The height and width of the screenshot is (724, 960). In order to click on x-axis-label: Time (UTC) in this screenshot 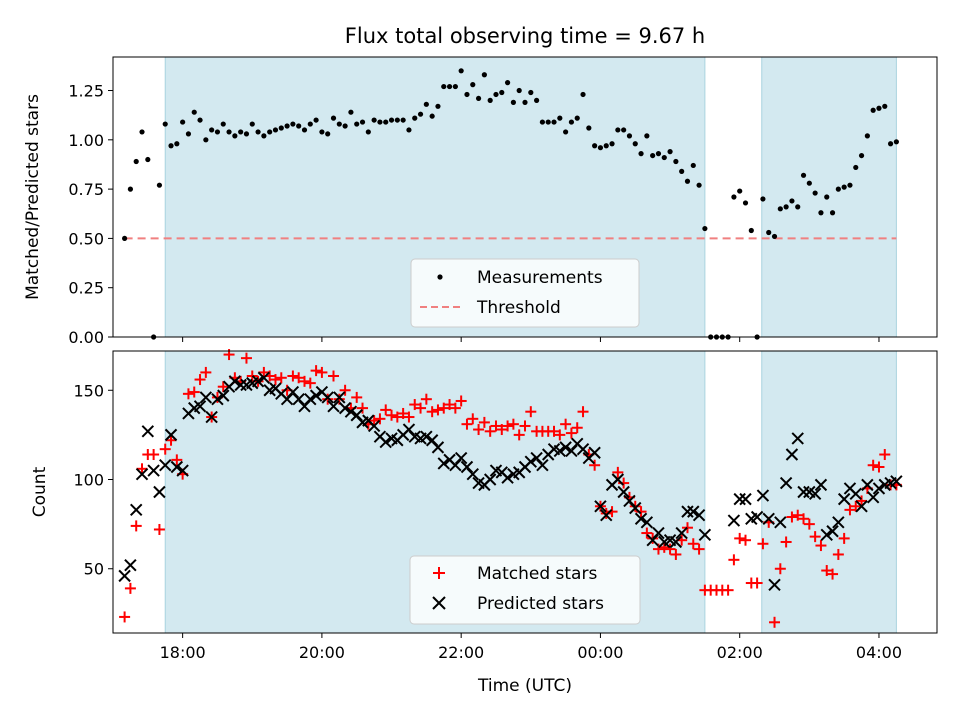, I will do `click(524, 686)`.